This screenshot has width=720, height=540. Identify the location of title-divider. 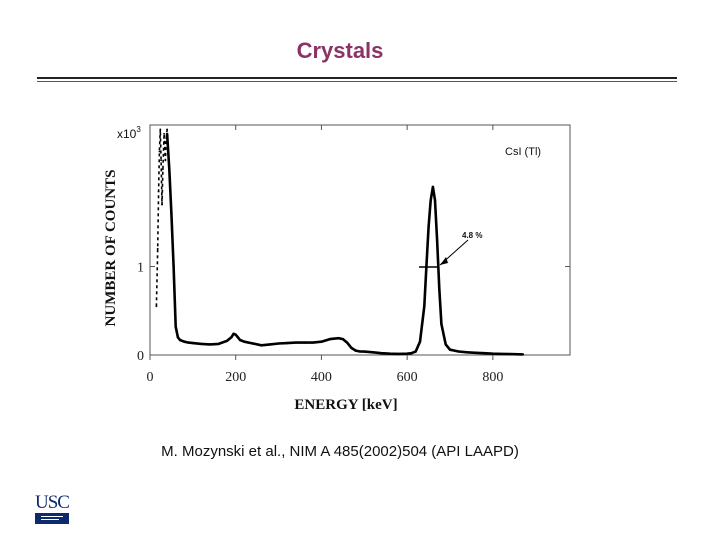
(357, 78).